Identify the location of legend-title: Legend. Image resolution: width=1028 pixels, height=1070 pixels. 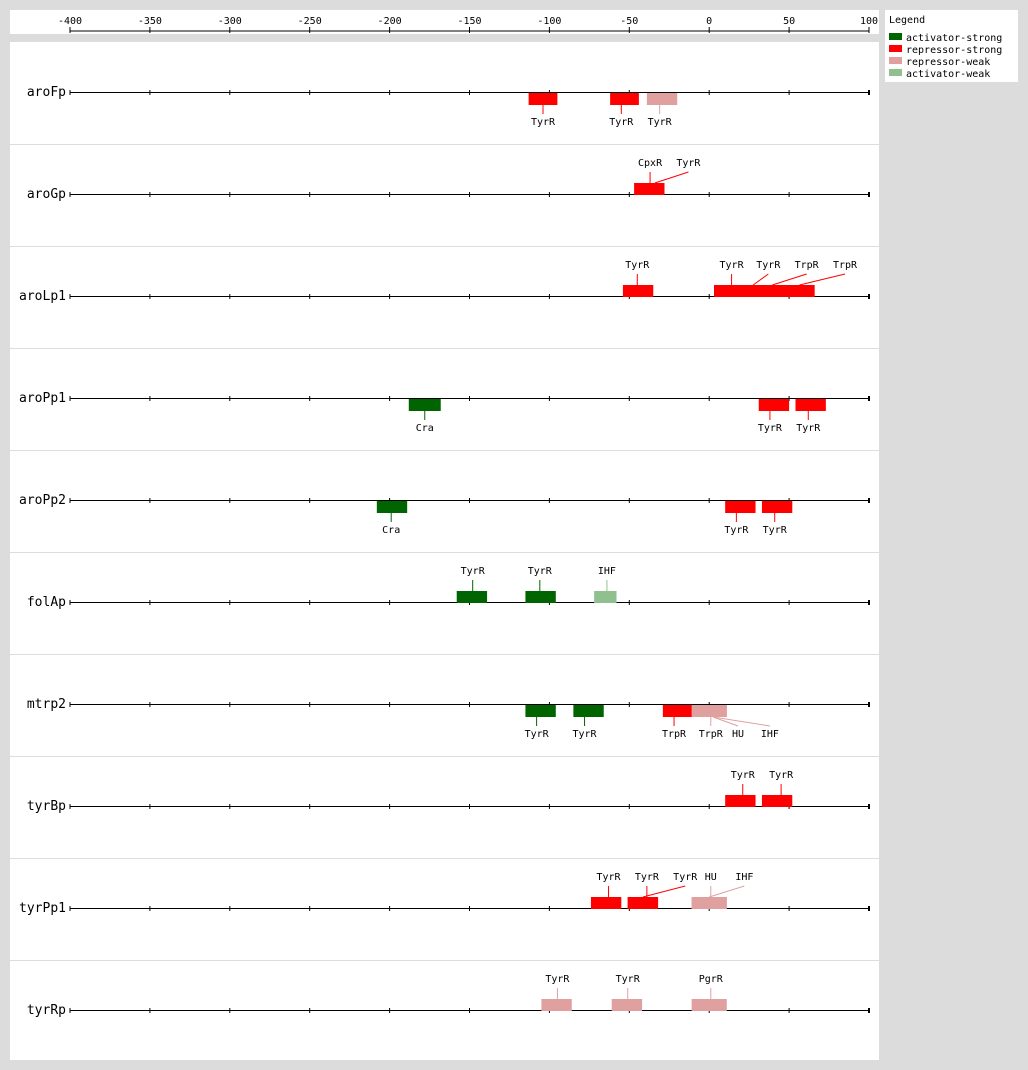
(907, 20).